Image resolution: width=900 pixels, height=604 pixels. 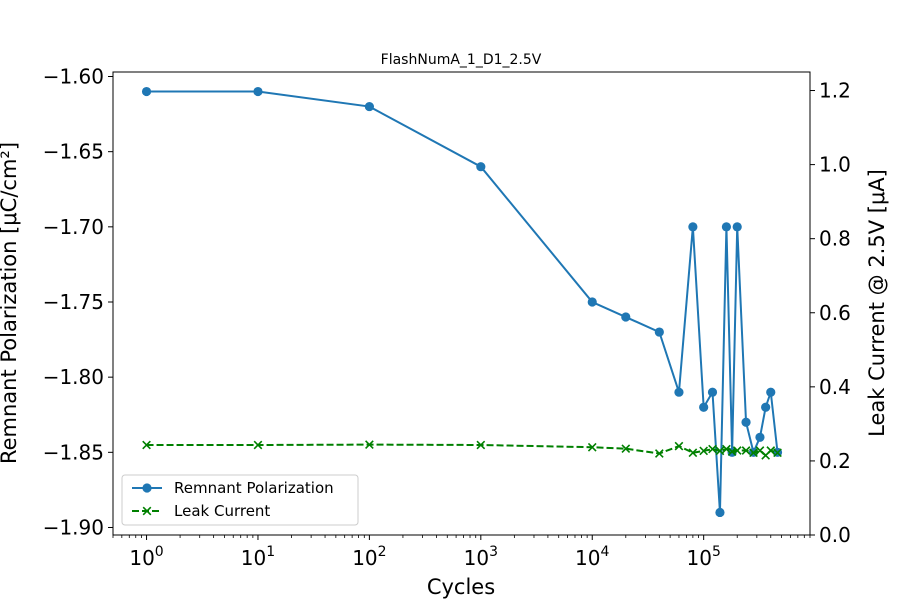 I want to click on y-tick-label-right: 0.8, so click(x=835, y=239).